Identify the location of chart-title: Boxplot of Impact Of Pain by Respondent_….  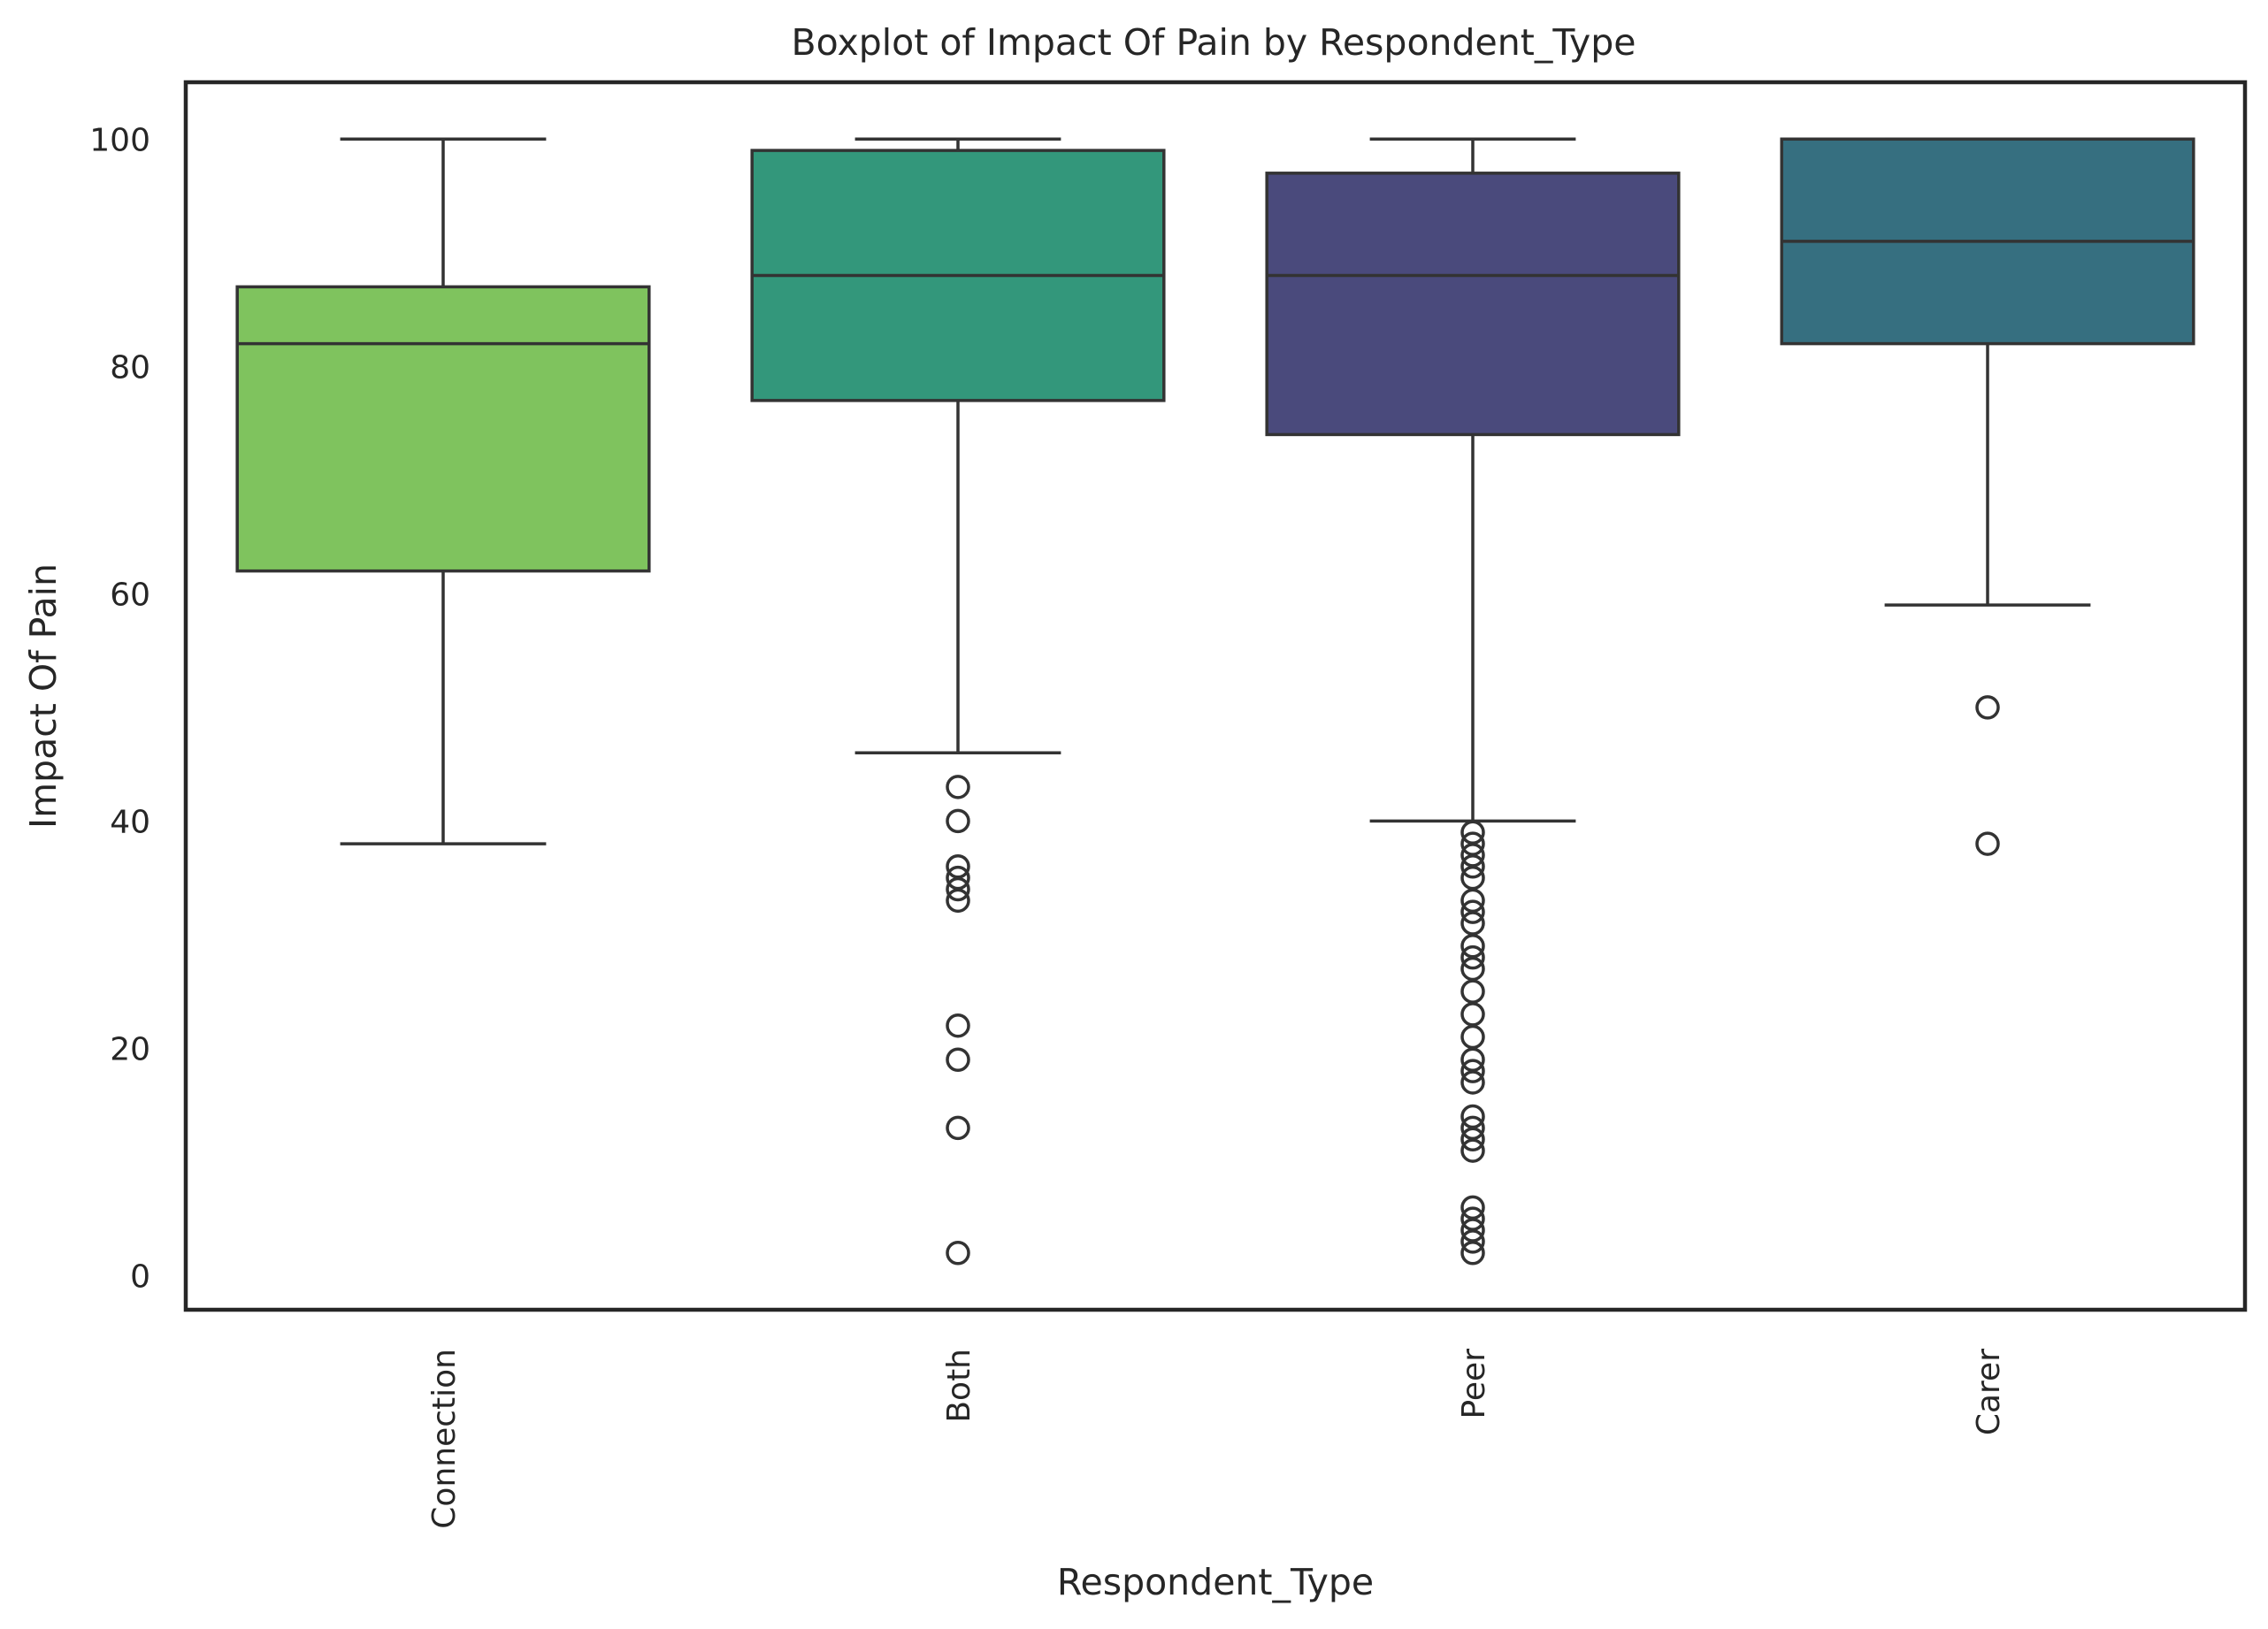
(1214, 42).